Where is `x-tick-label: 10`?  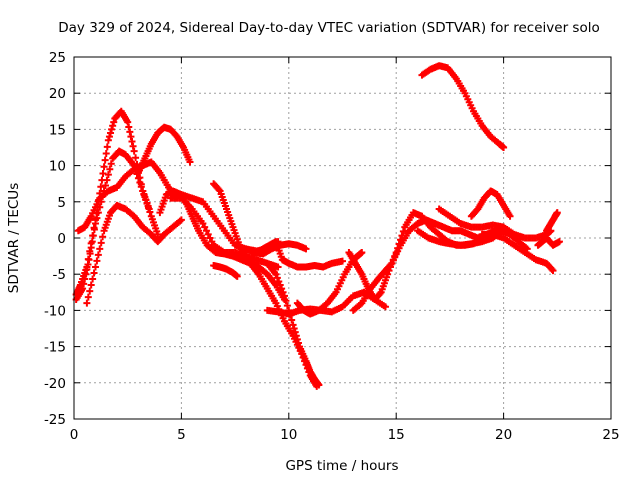 x-tick-label: 10 is located at coordinates (288, 435).